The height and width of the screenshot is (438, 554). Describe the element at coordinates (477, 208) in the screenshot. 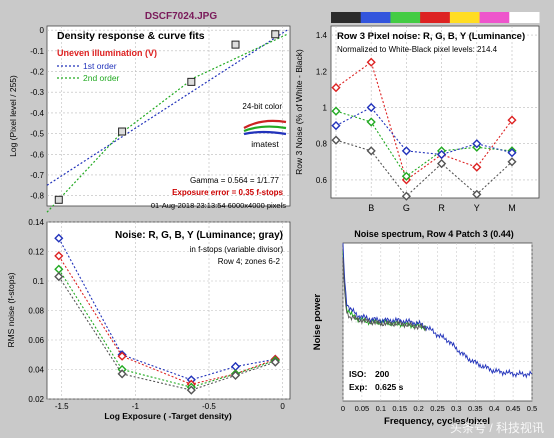

I see `row3-category-label: Y` at that location.